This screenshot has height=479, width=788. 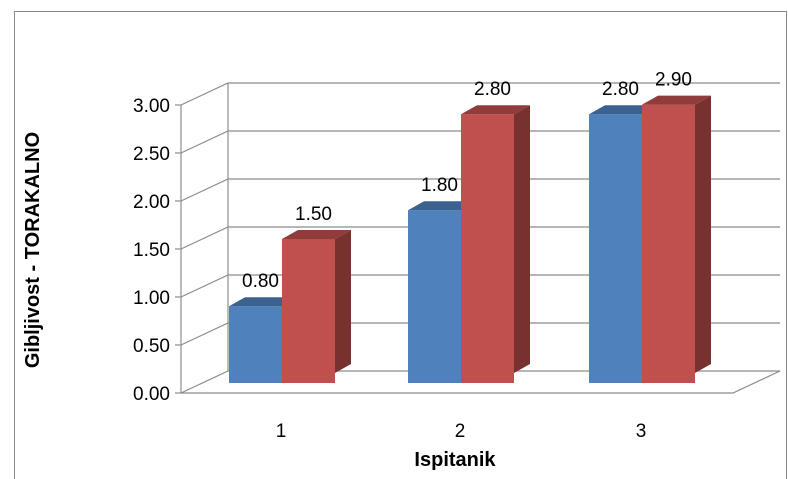 I want to click on y-tick-label: 1.00, so click(x=151, y=298).